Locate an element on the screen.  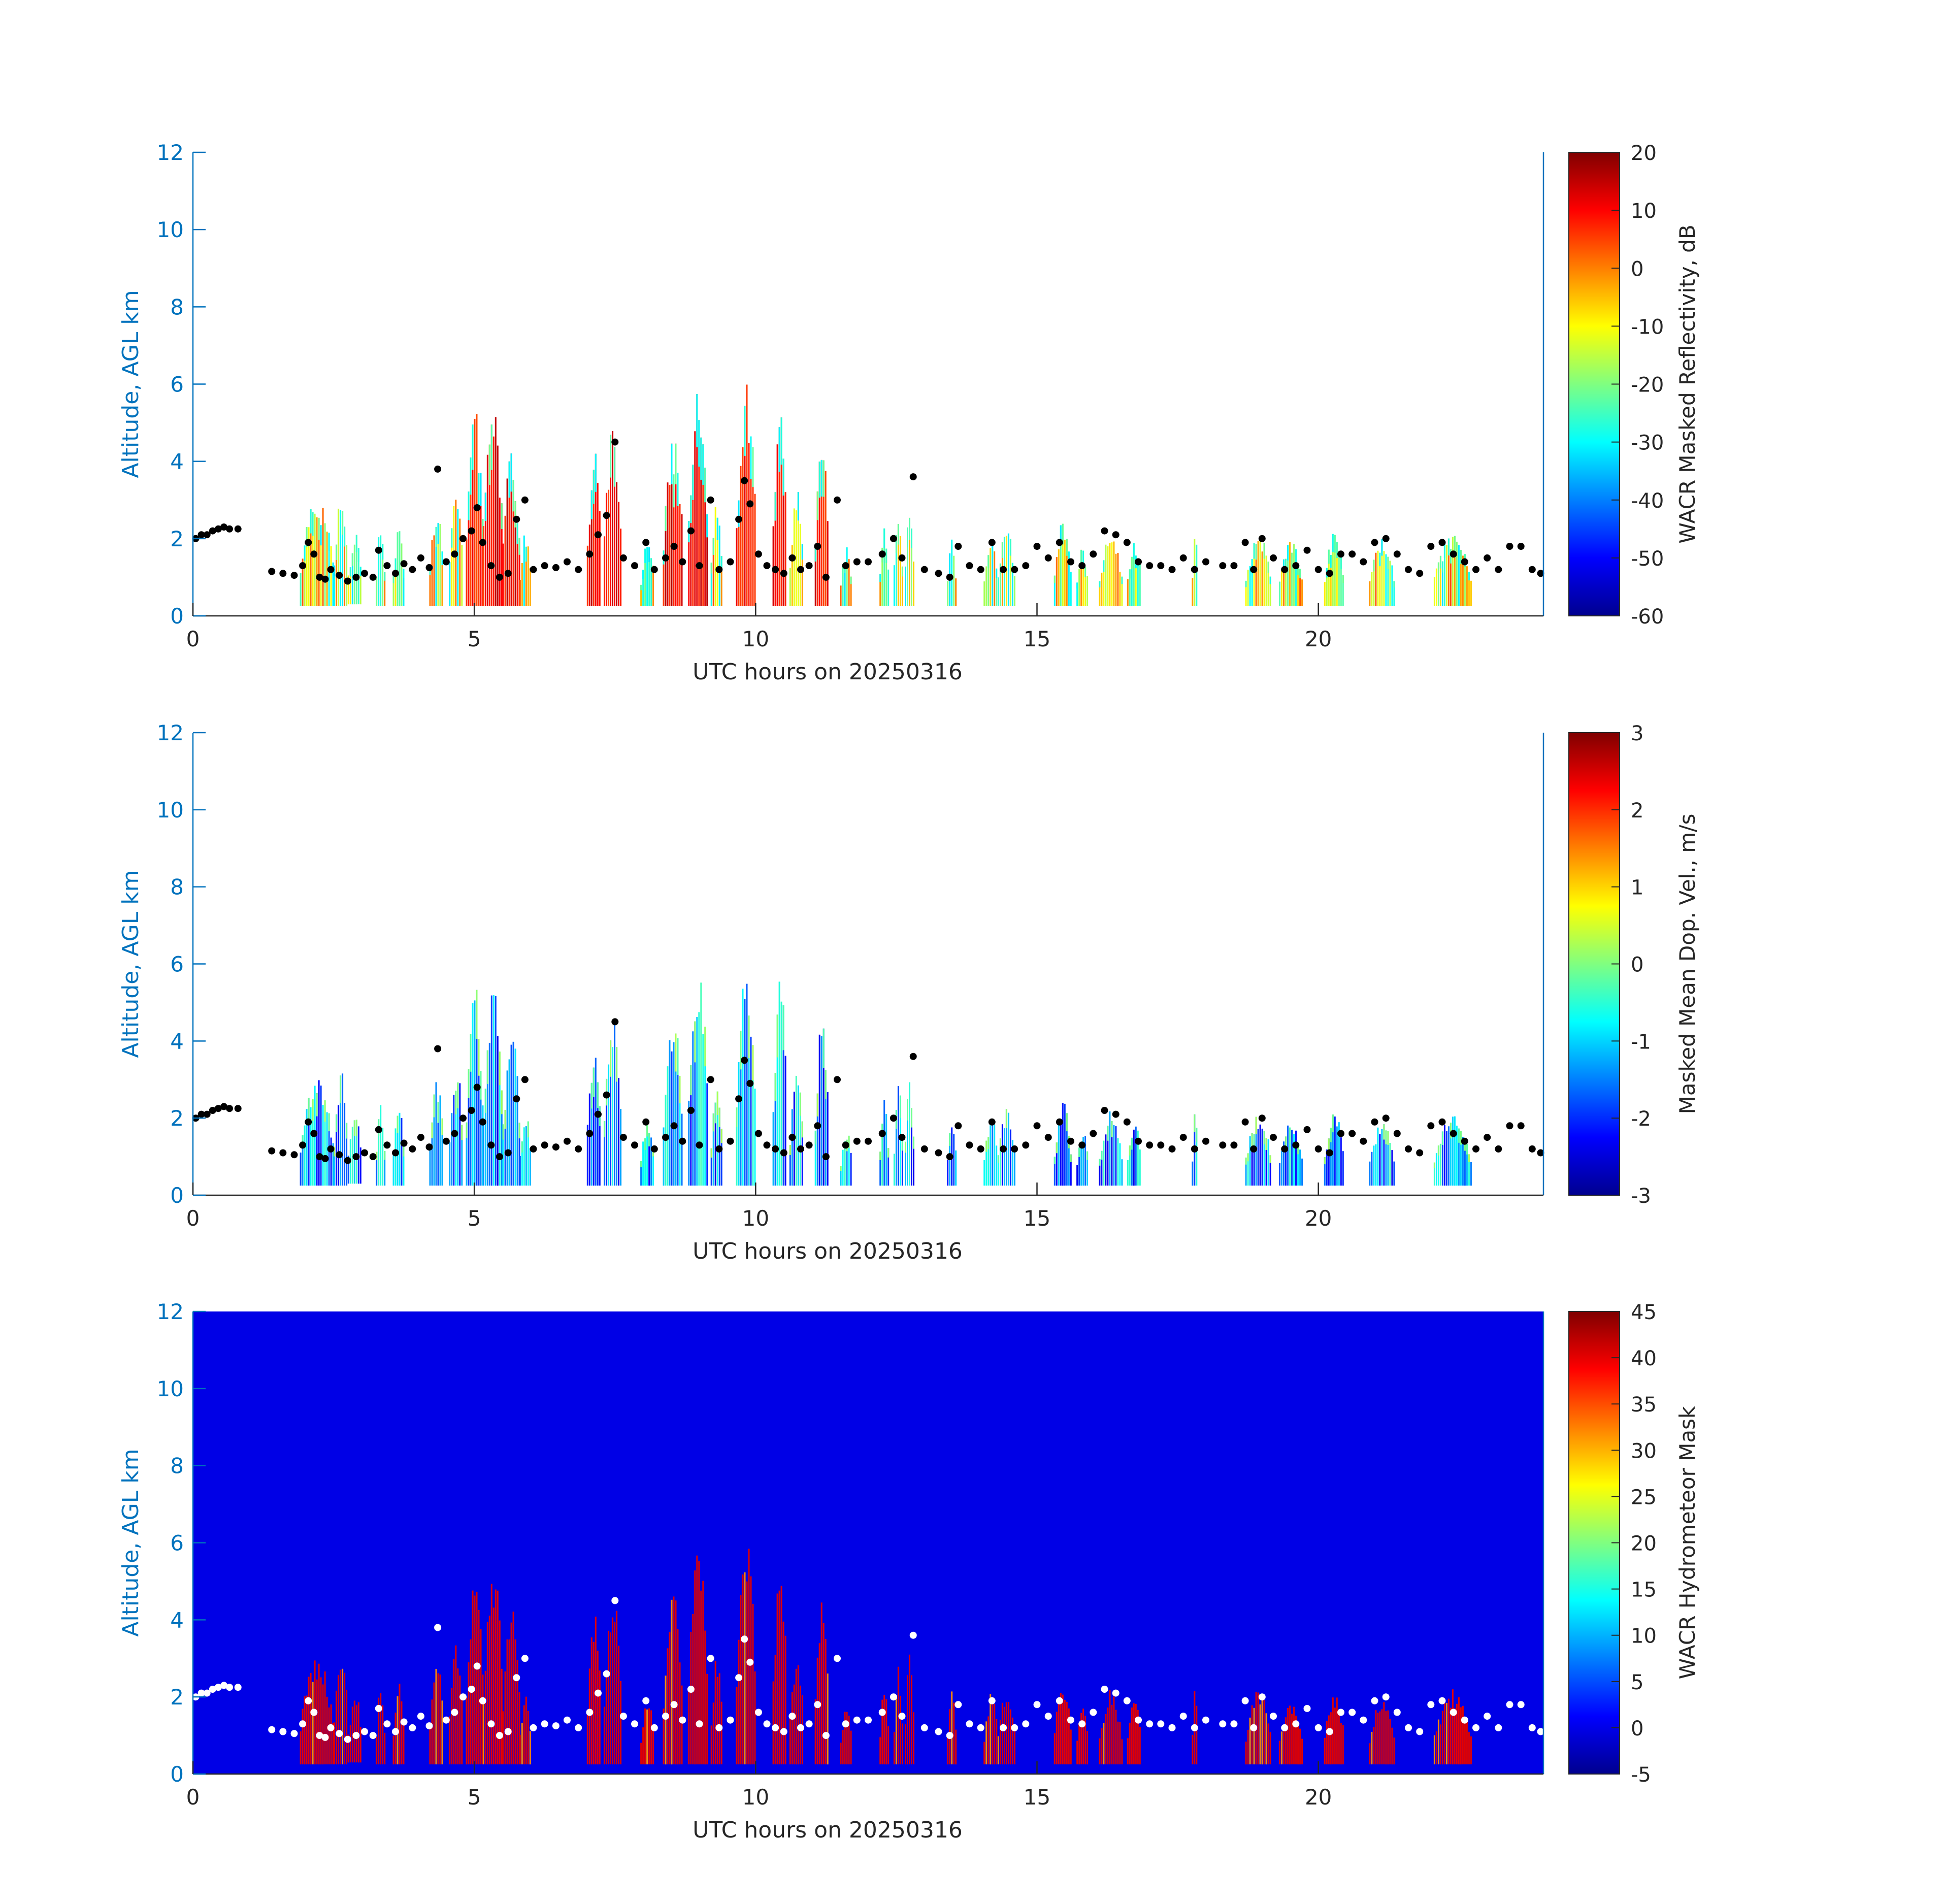
cloud-column is located at coordinates (647, 1737).